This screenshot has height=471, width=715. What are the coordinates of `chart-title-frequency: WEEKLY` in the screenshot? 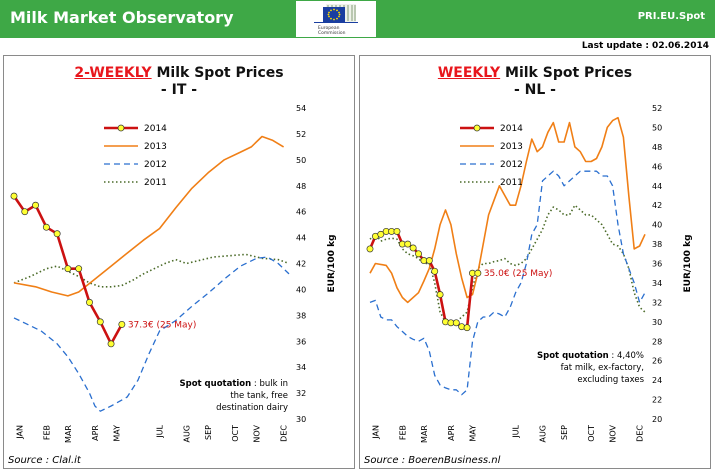 It's located at (469, 73).